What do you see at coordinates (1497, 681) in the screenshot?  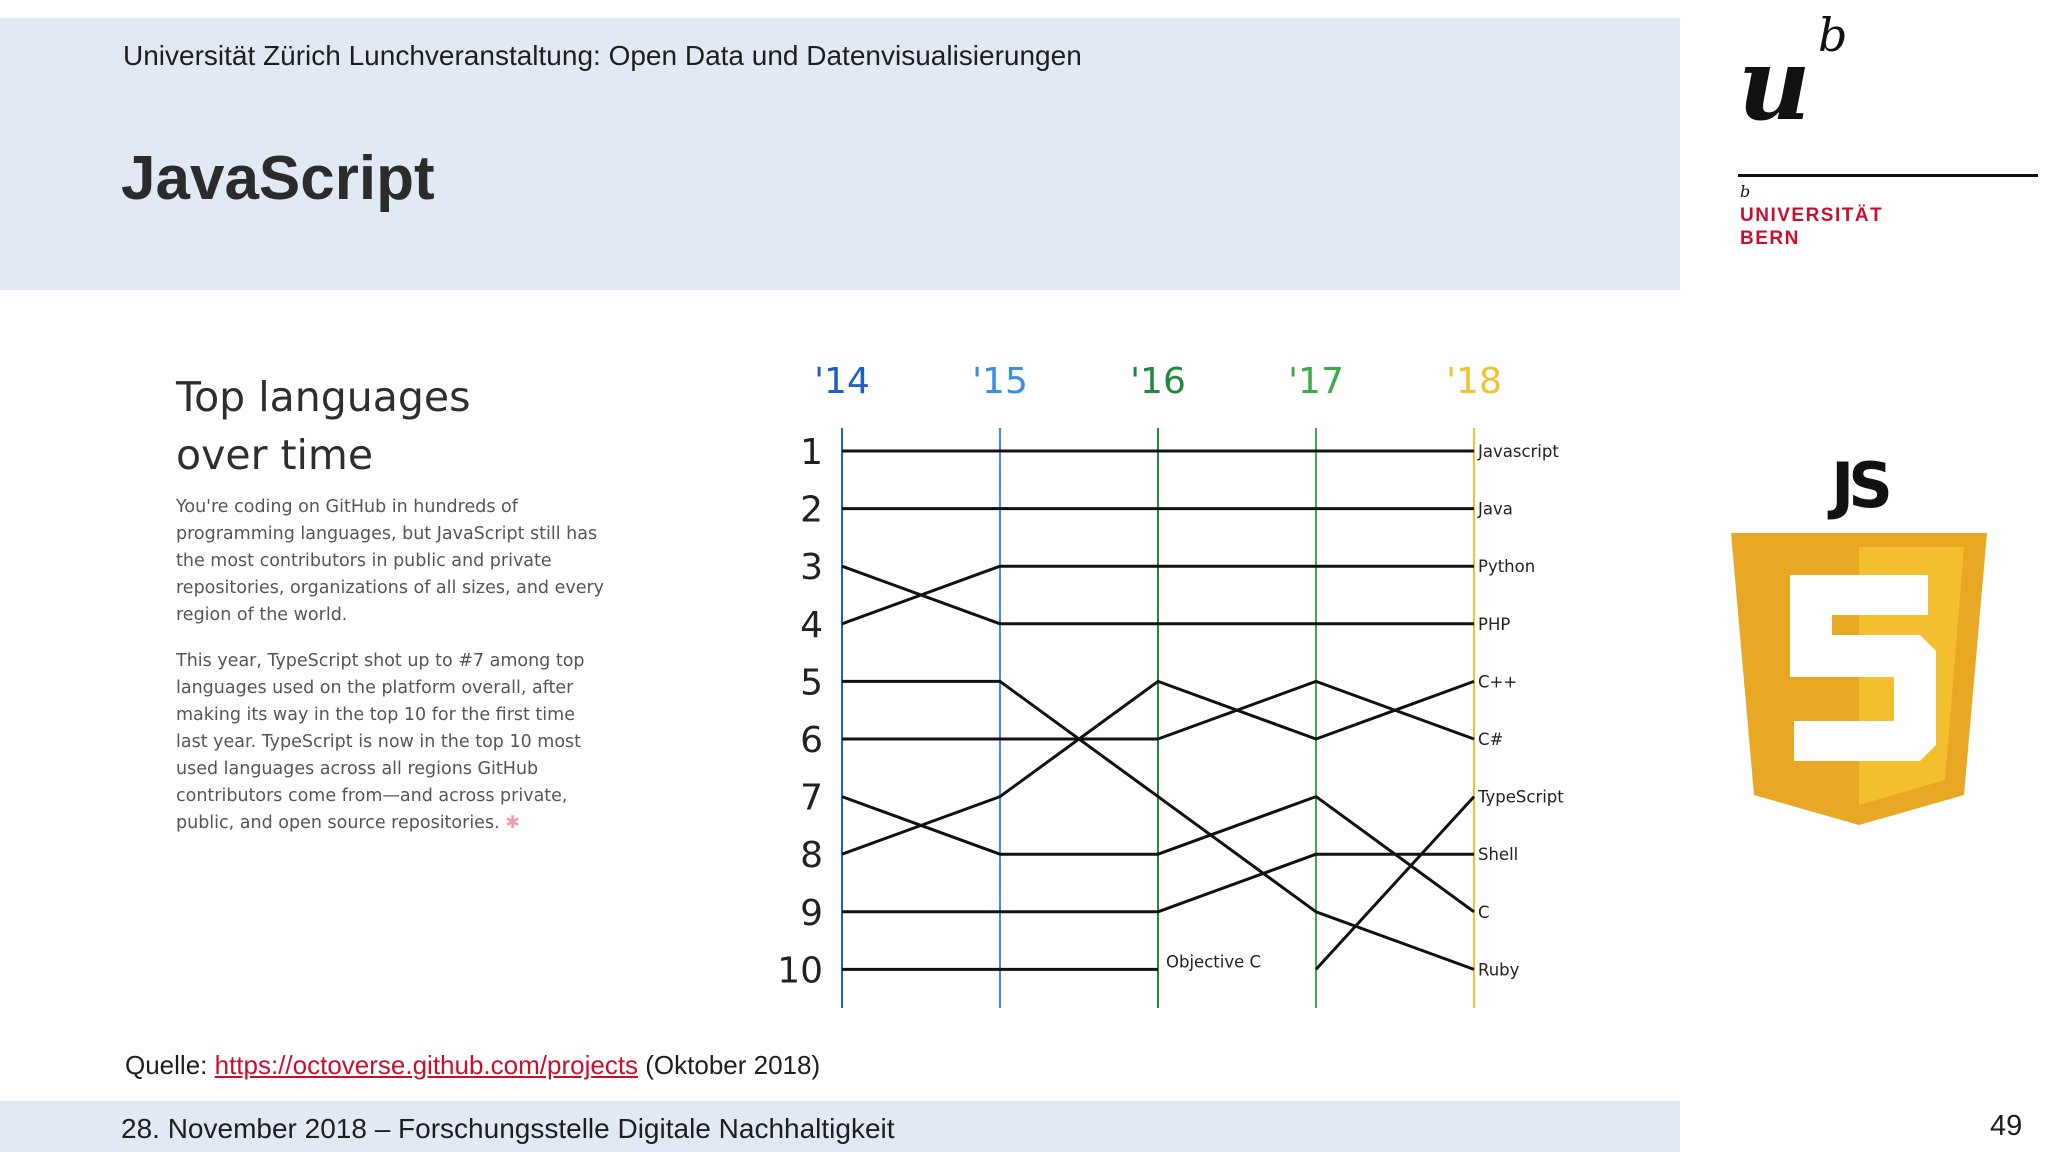 I see `series-label: C++` at bounding box center [1497, 681].